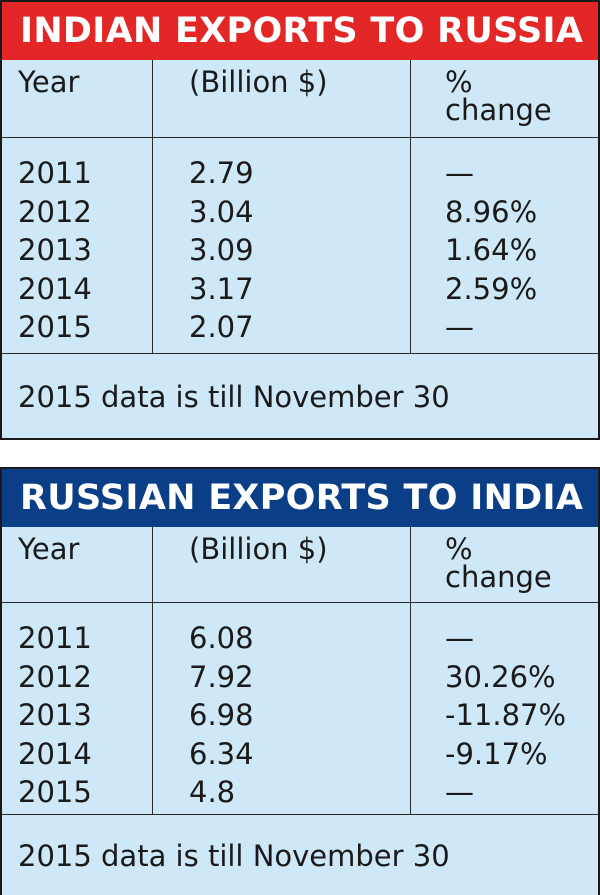  I want to click on table-cell-change: 1.64%, so click(491, 250).